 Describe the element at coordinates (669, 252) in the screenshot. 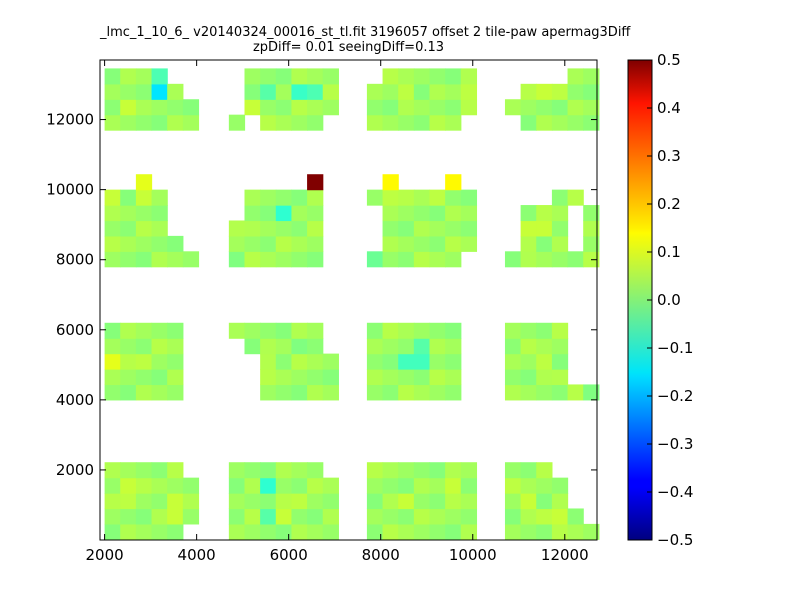

I see `colorbar-tick-label: 0.1` at that location.